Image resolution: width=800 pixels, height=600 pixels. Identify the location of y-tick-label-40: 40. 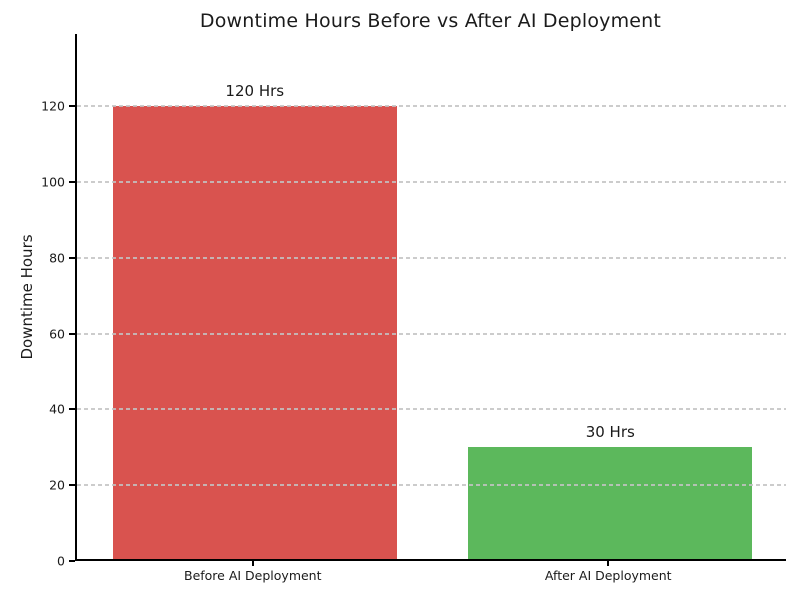
(57, 409).